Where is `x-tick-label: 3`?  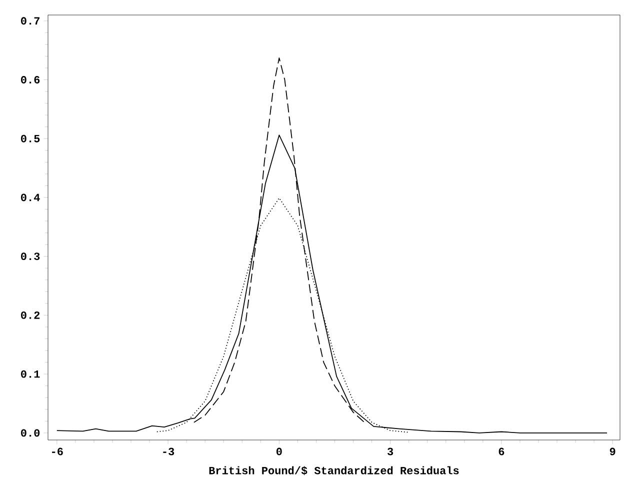 x-tick-label: 3 is located at coordinates (391, 452).